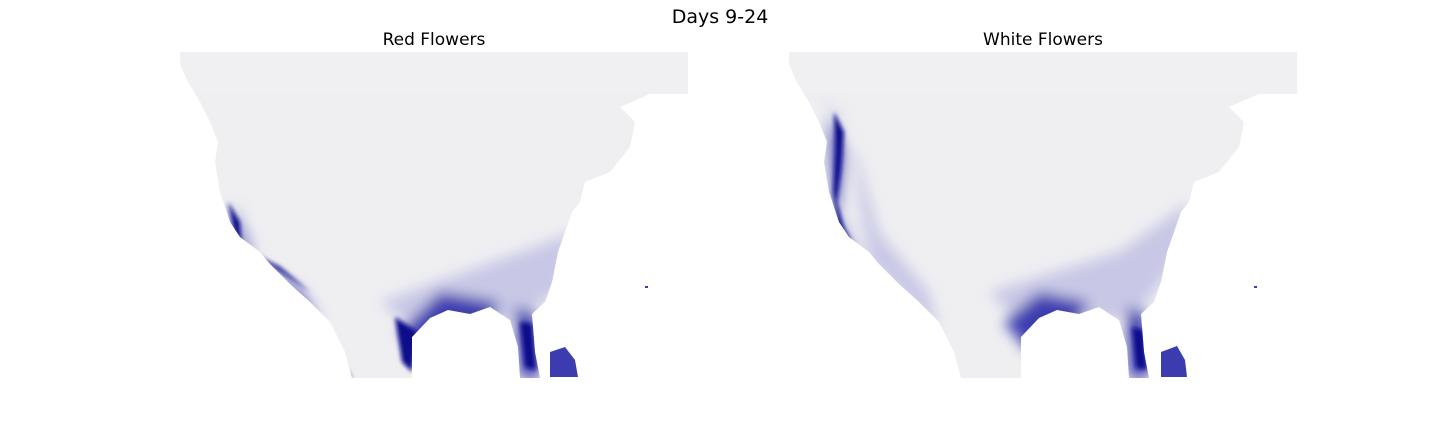  What do you see at coordinates (720, 17) in the screenshot?
I see `figure-title: Days 9-24` at bounding box center [720, 17].